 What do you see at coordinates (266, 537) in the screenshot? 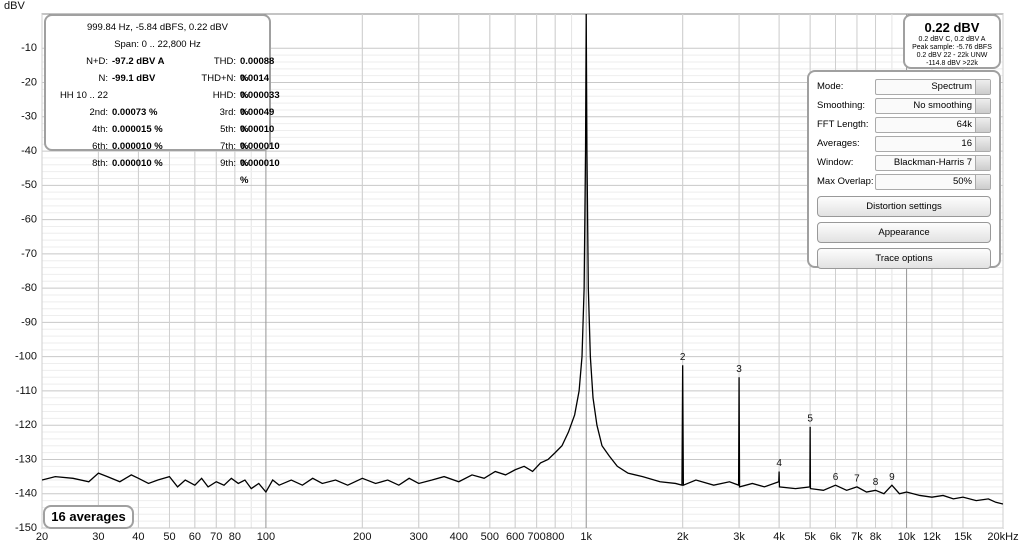
I see `x-tick-label: 100` at bounding box center [266, 537].